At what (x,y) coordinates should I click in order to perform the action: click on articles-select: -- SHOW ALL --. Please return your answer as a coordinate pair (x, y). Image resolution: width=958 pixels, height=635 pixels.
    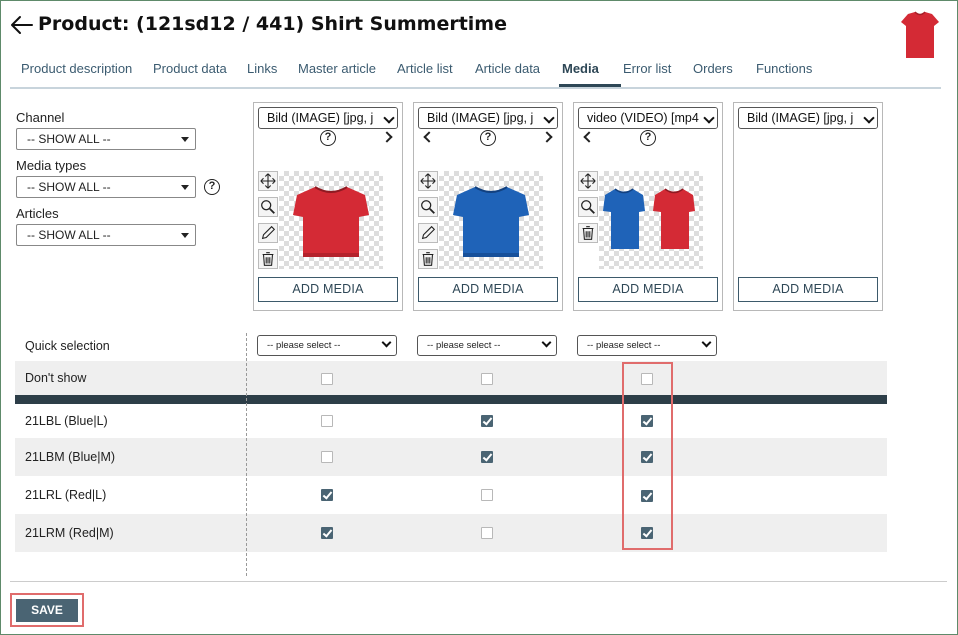
    Looking at the image, I should click on (106, 235).